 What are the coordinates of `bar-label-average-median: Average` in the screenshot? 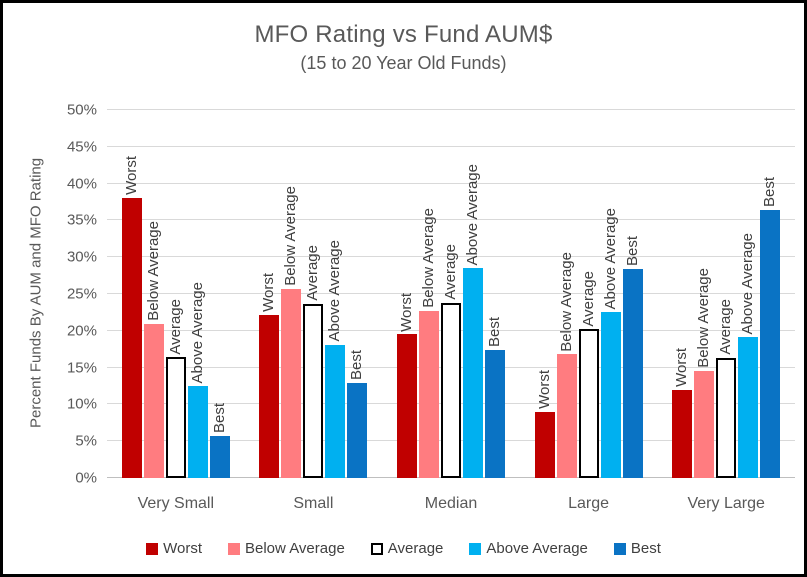 It's located at (450, 272).